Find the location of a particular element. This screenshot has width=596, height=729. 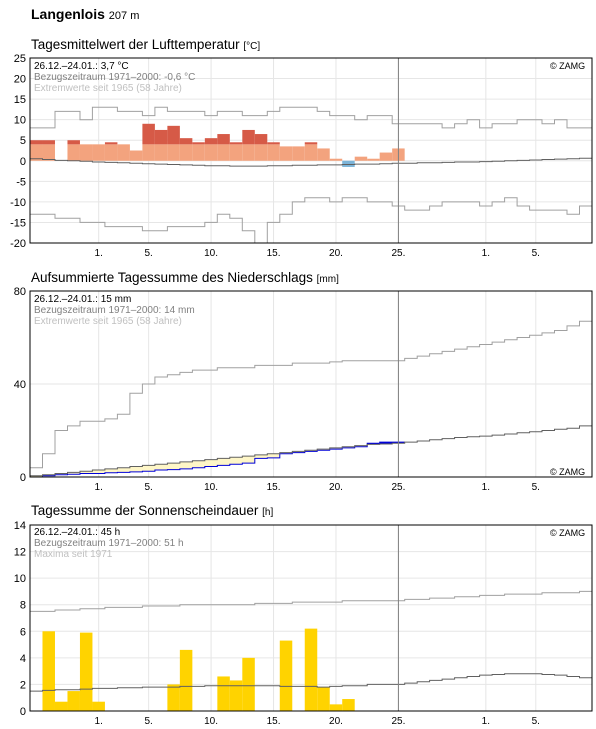

temp-copyright: © ZAMG is located at coordinates (568, 66).